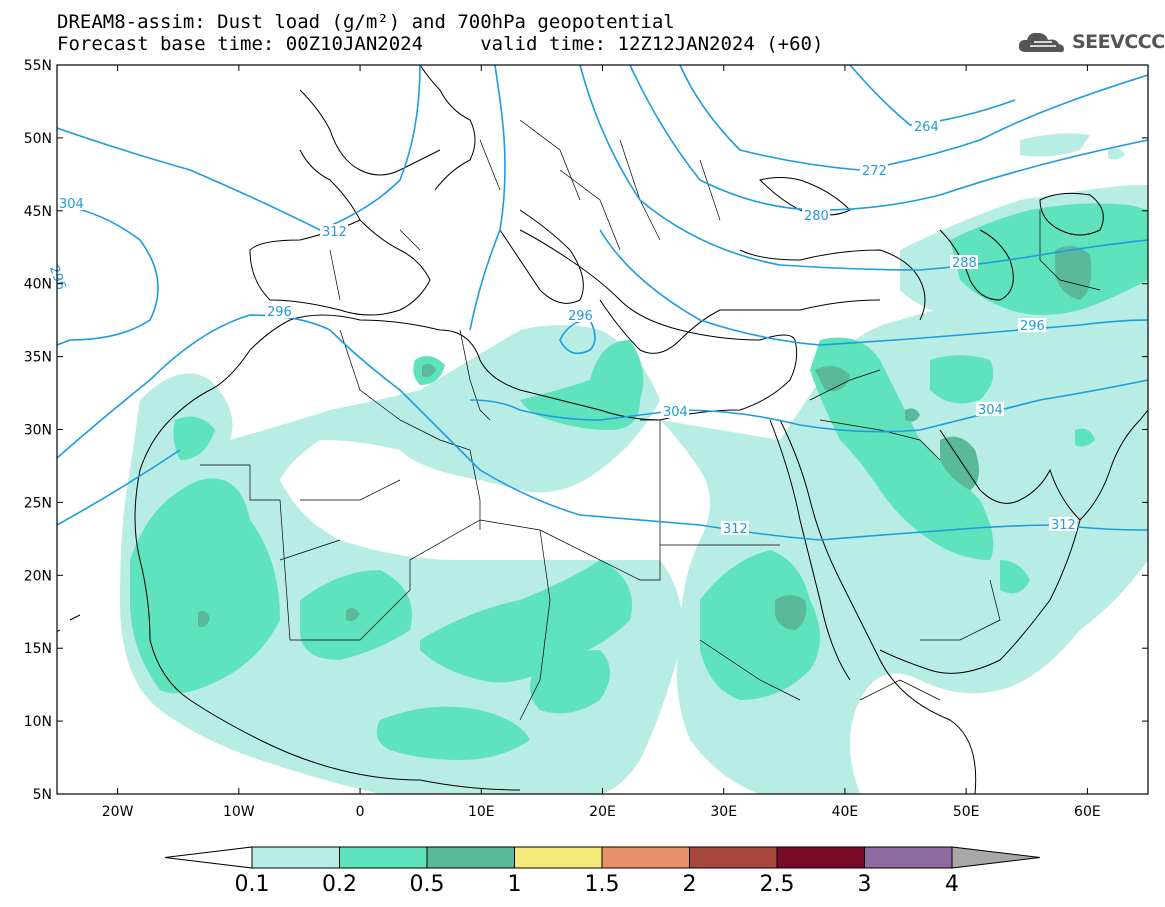 The image size is (1165, 907). What do you see at coordinates (1118, 42) in the screenshot?
I see `logo-text: SEEVCCC` at bounding box center [1118, 42].